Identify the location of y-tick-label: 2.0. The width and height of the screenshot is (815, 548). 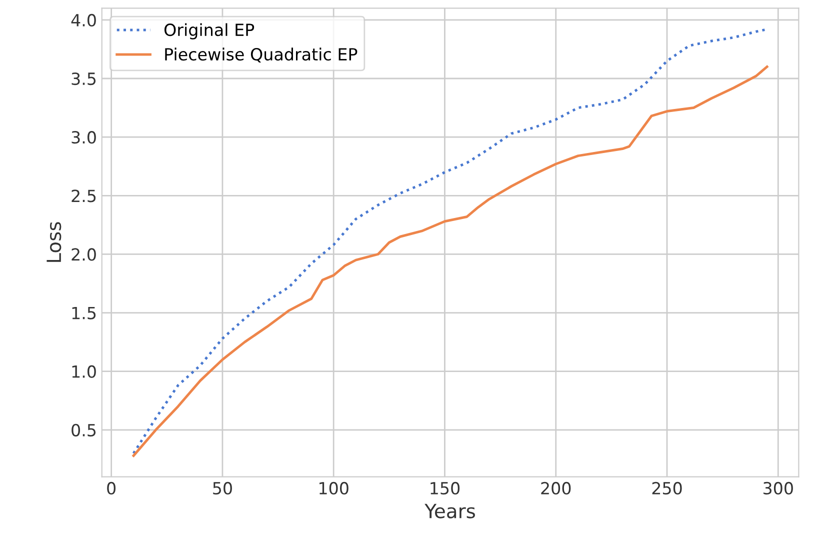
(84, 254).